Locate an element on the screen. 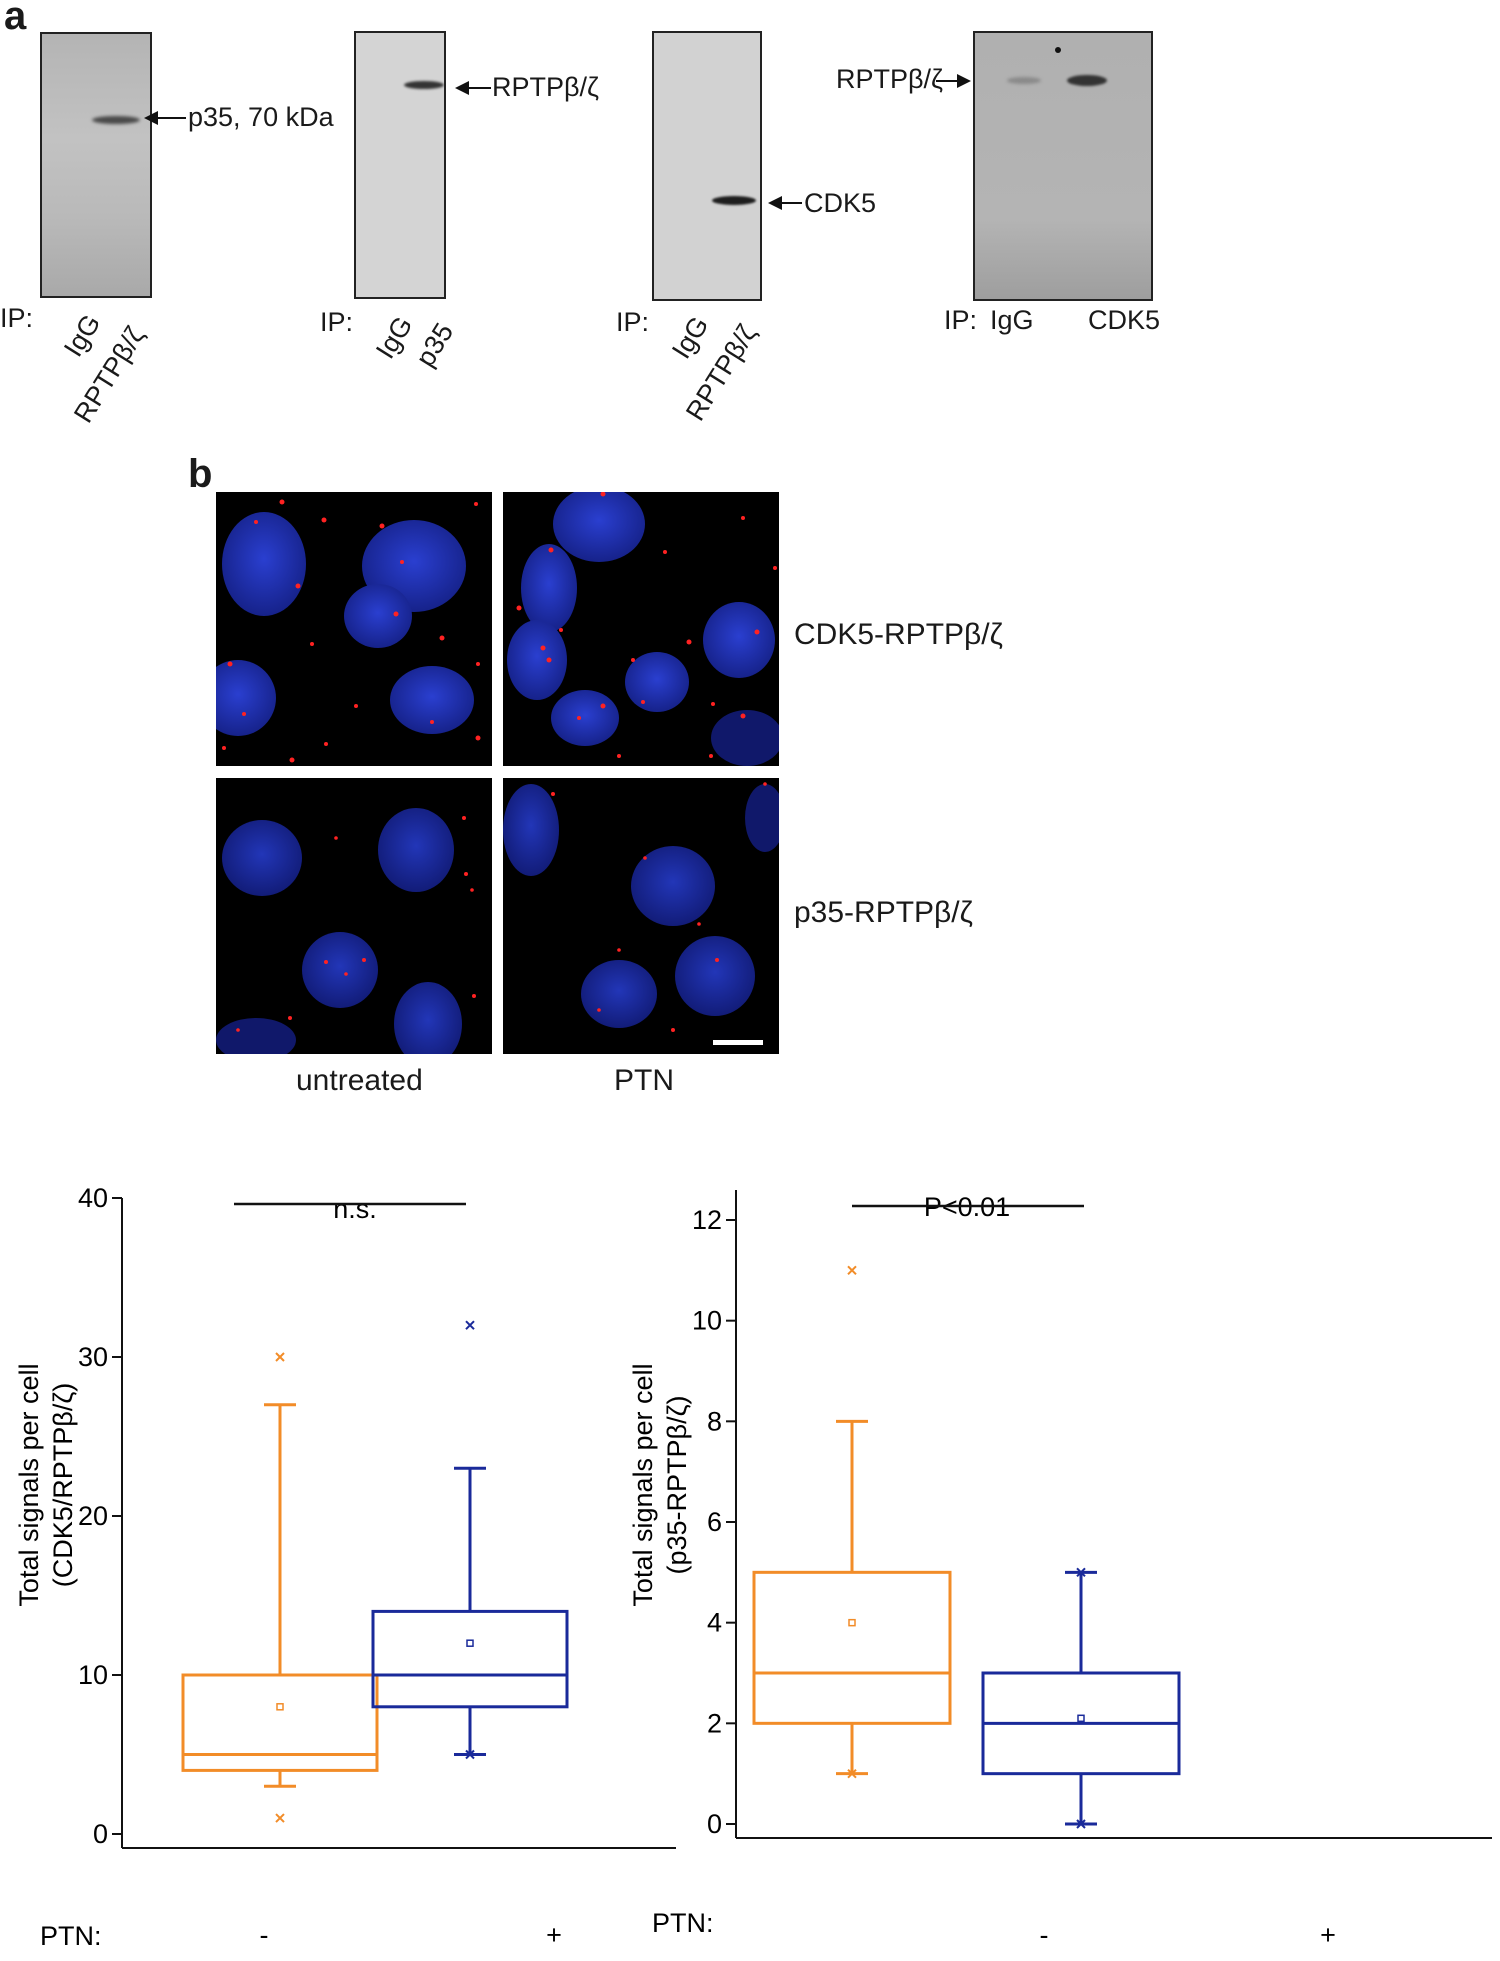 This screenshot has height=1961, width=1500. ylabel-line2: (p35-RPTPβ/ζ) is located at coordinates (677, 1485).